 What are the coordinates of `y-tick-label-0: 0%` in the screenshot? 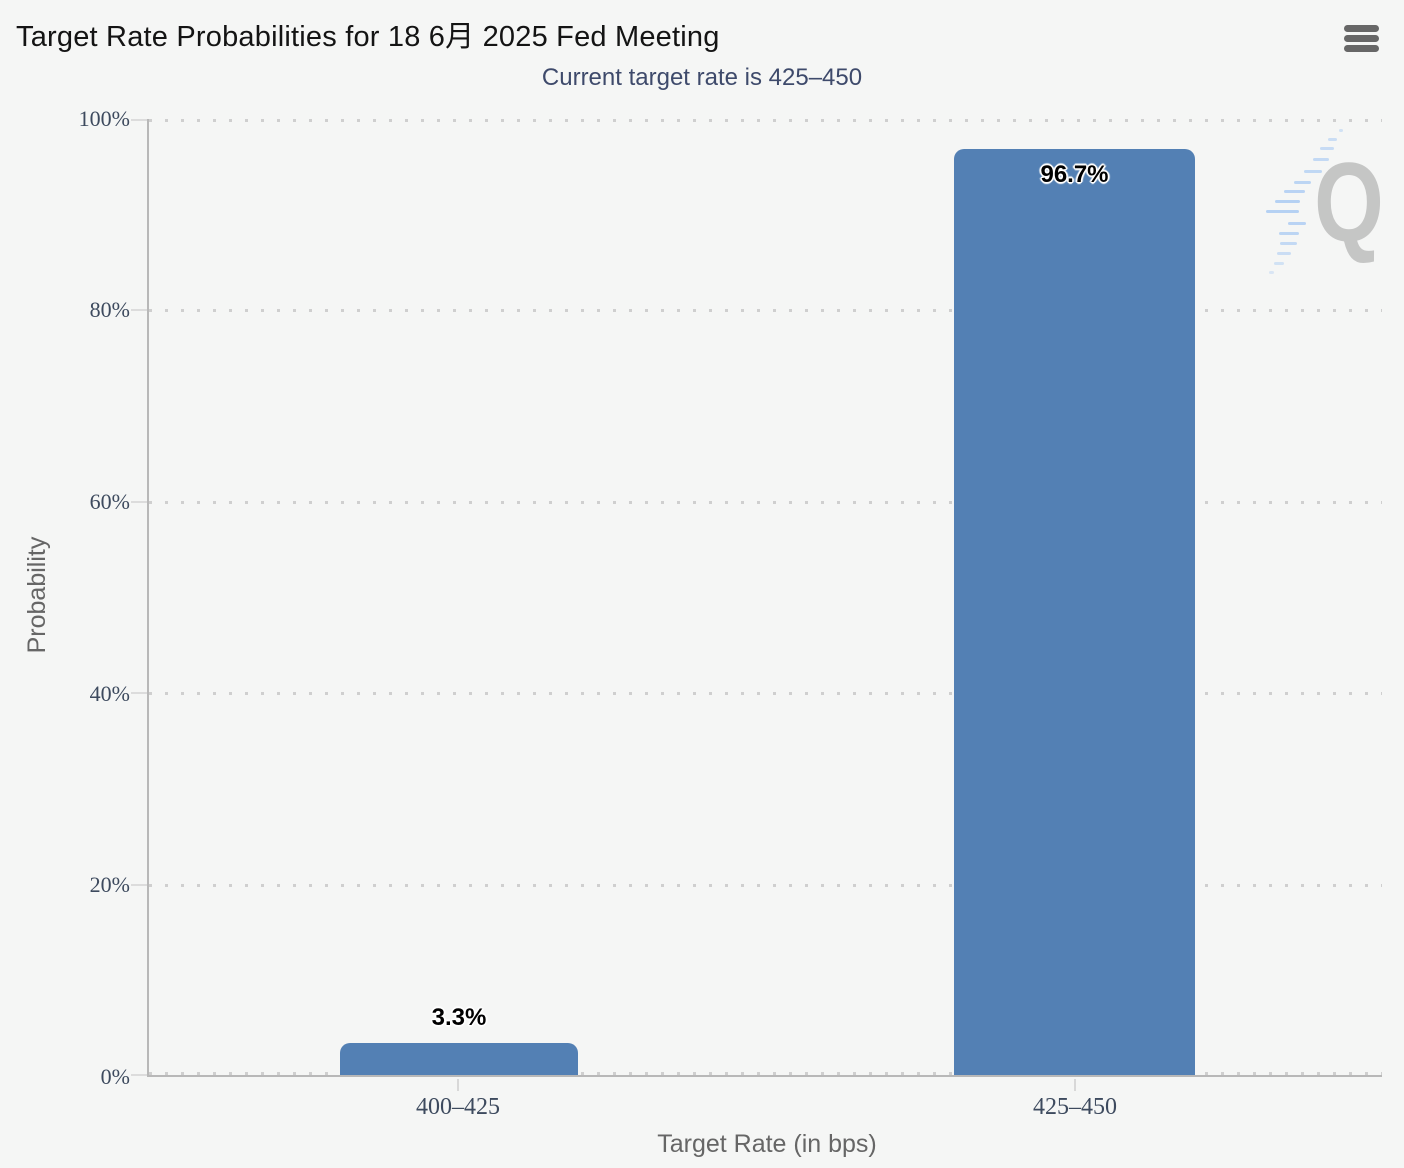 It's located at (115, 1076).